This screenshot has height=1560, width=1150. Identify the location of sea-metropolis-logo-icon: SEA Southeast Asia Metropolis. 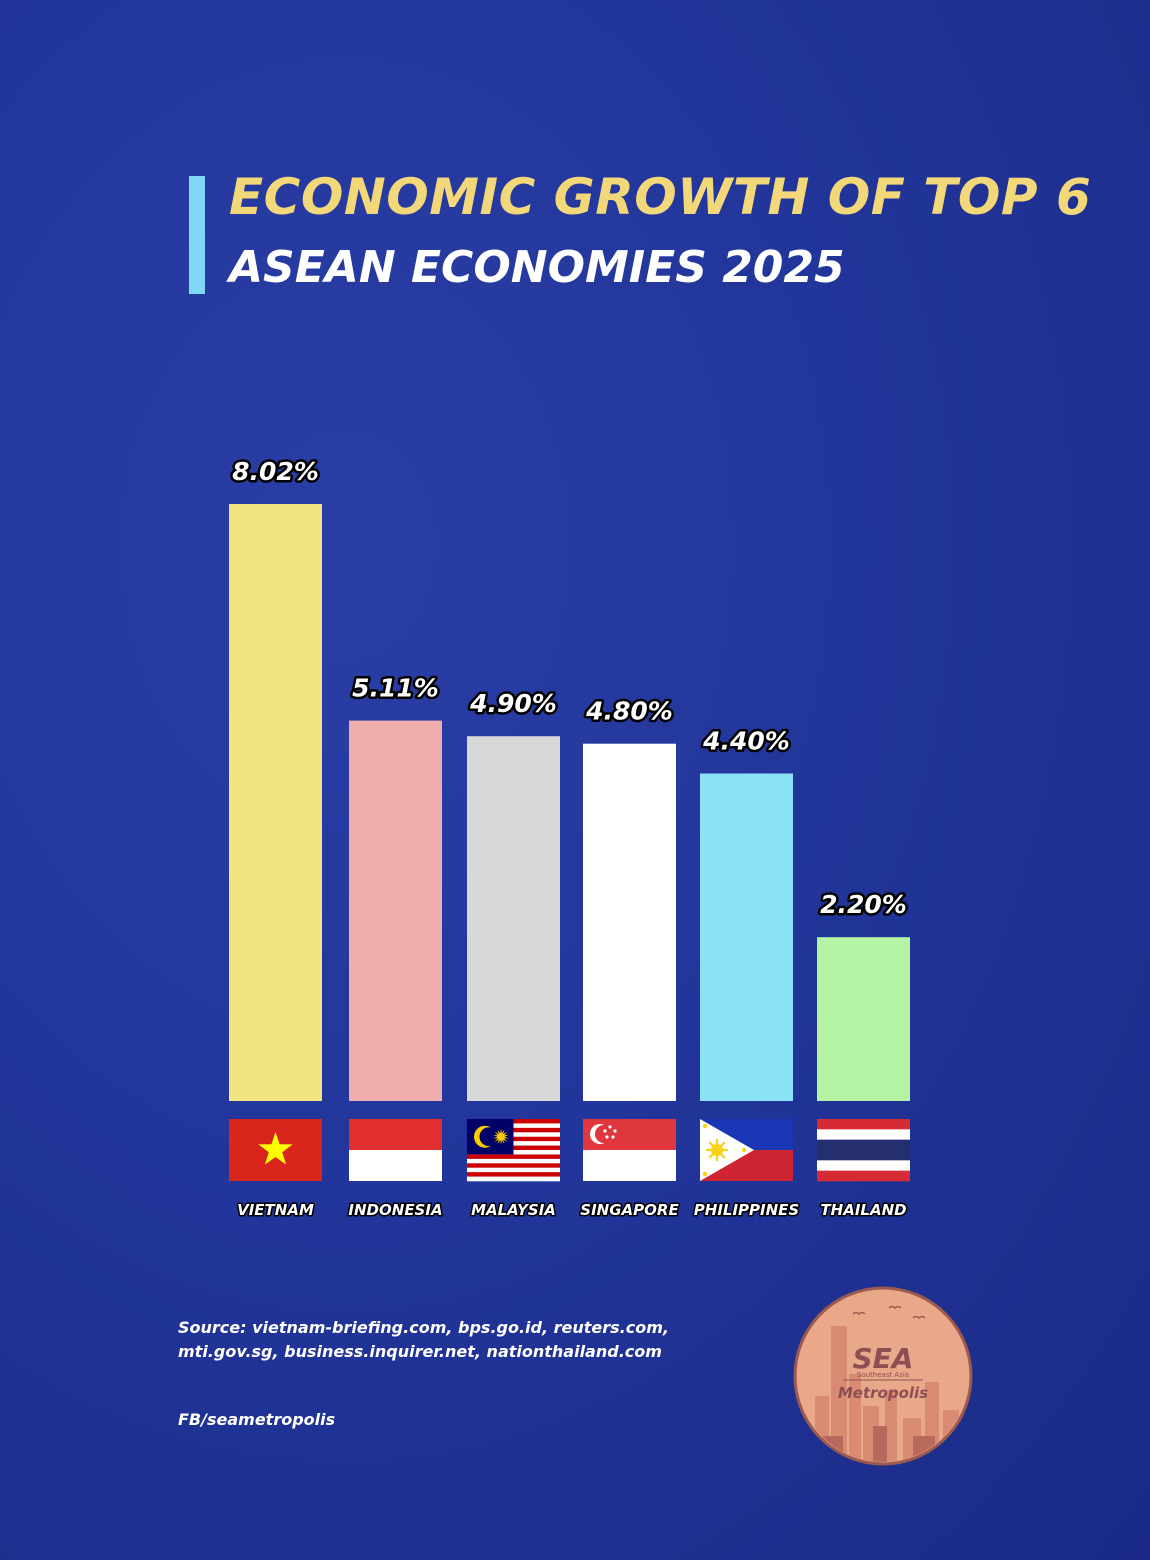
(883, 1376).